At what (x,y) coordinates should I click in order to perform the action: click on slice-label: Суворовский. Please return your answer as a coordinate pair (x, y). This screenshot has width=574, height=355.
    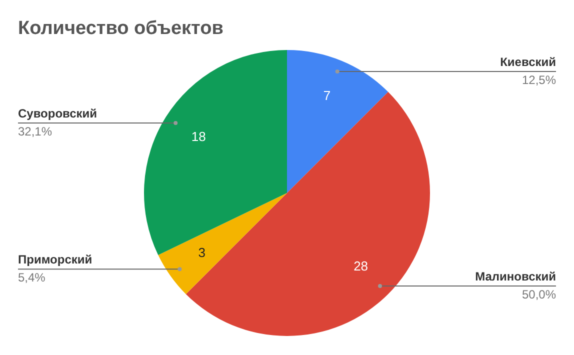
    Looking at the image, I should click on (58, 113).